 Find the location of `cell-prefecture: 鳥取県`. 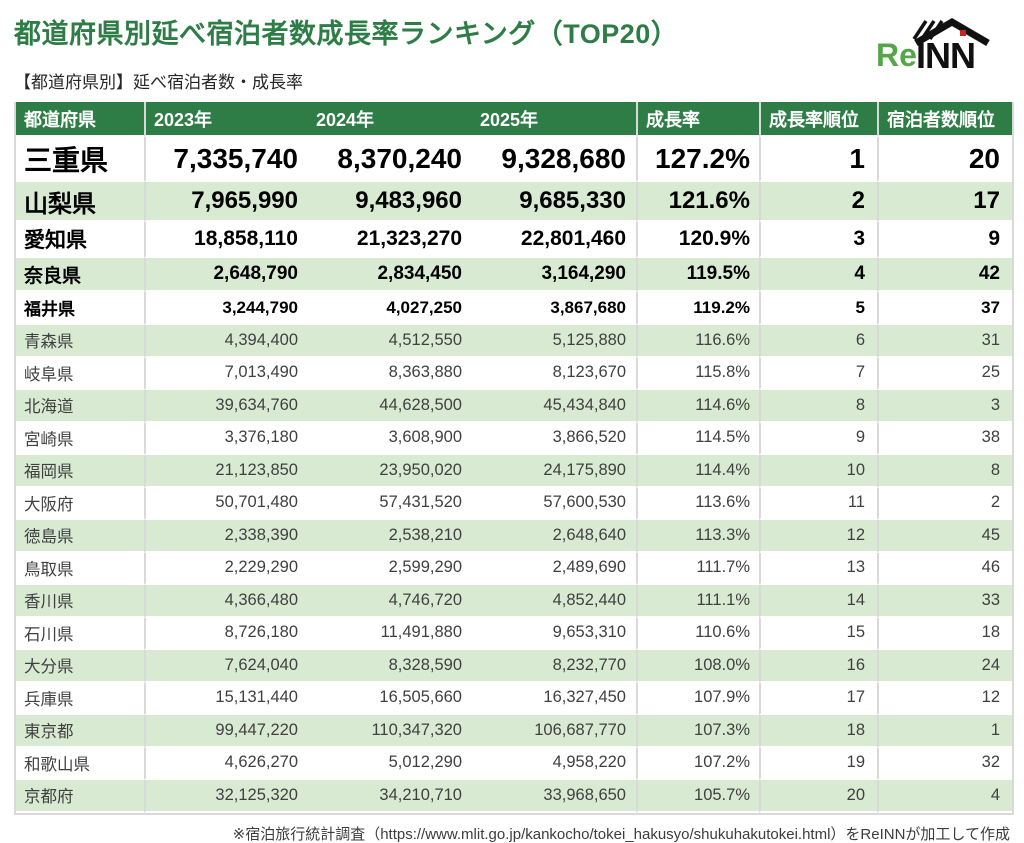

cell-prefecture: 鳥取県 is located at coordinates (80, 568).